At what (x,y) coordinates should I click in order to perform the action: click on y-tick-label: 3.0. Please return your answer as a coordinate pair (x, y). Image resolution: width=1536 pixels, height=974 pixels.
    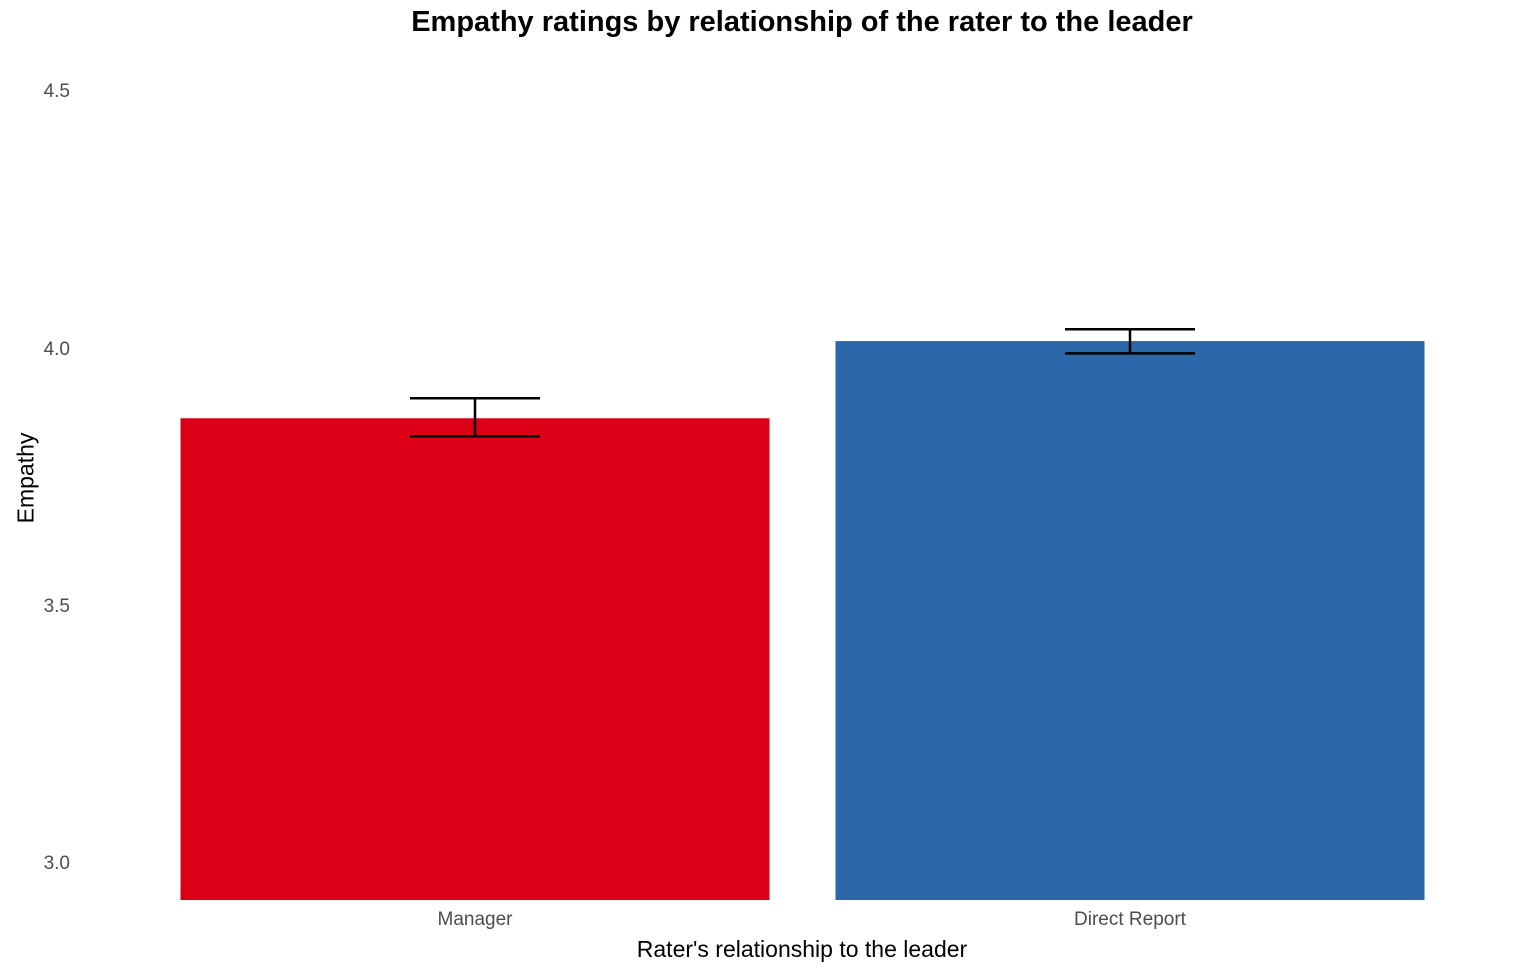
    Looking at the image, I should click on (56, 863).